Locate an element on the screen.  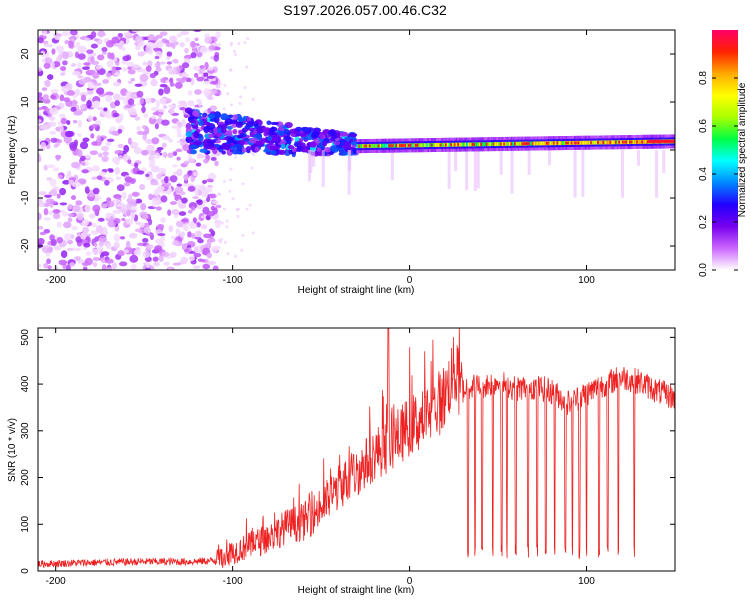
spectrogram-y-tick-label: -10 is located at coordinates (25, 197).